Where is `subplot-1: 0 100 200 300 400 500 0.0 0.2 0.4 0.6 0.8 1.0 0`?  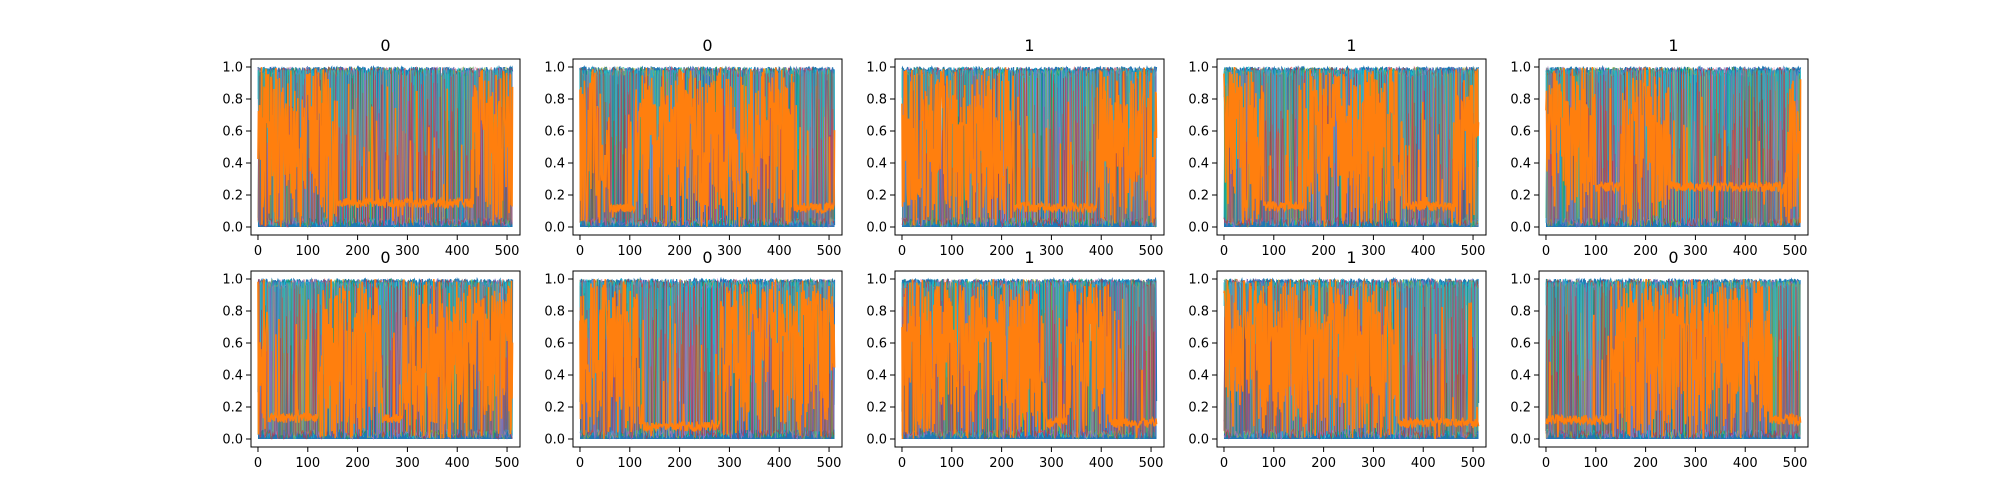 subplot-1: 0 100 200 300 400 500 0.0 0.2 0.4 0.6 0.8 1.0 0 is located at coordinates (693, 147).